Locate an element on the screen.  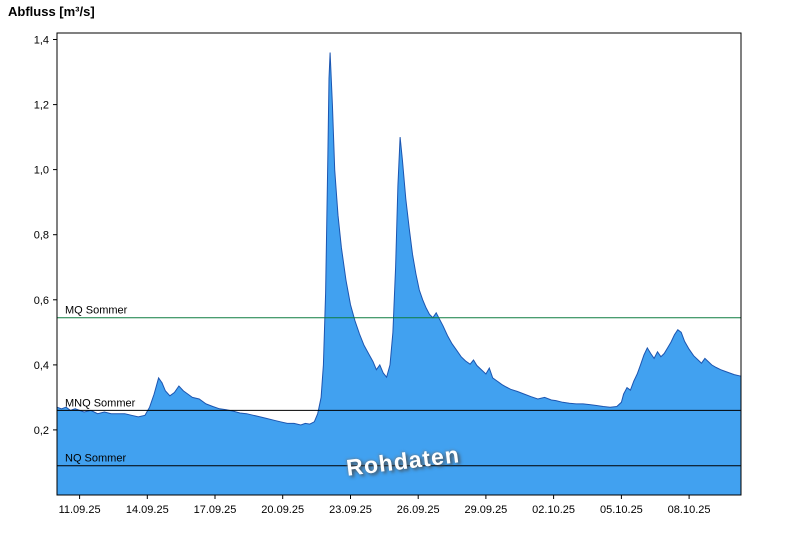
reference-line-label-0: MQ Sommer is located at coordinates (96, 311).